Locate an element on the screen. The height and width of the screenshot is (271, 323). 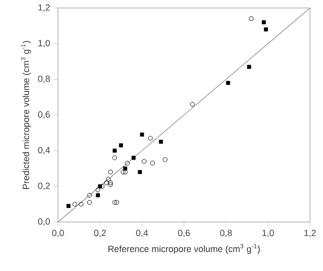
y-axis-title: Predicted micropore volume (cm$^{3}$ g$^{-1}$) is located at coordinates (26, 114).